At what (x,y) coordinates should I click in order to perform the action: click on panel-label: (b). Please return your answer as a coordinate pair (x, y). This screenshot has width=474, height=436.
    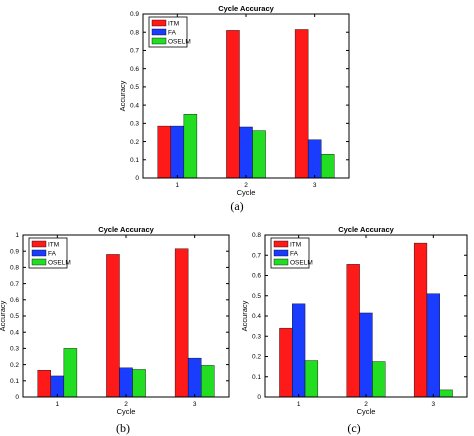
    Looking at the image, I should click on (123, 428).